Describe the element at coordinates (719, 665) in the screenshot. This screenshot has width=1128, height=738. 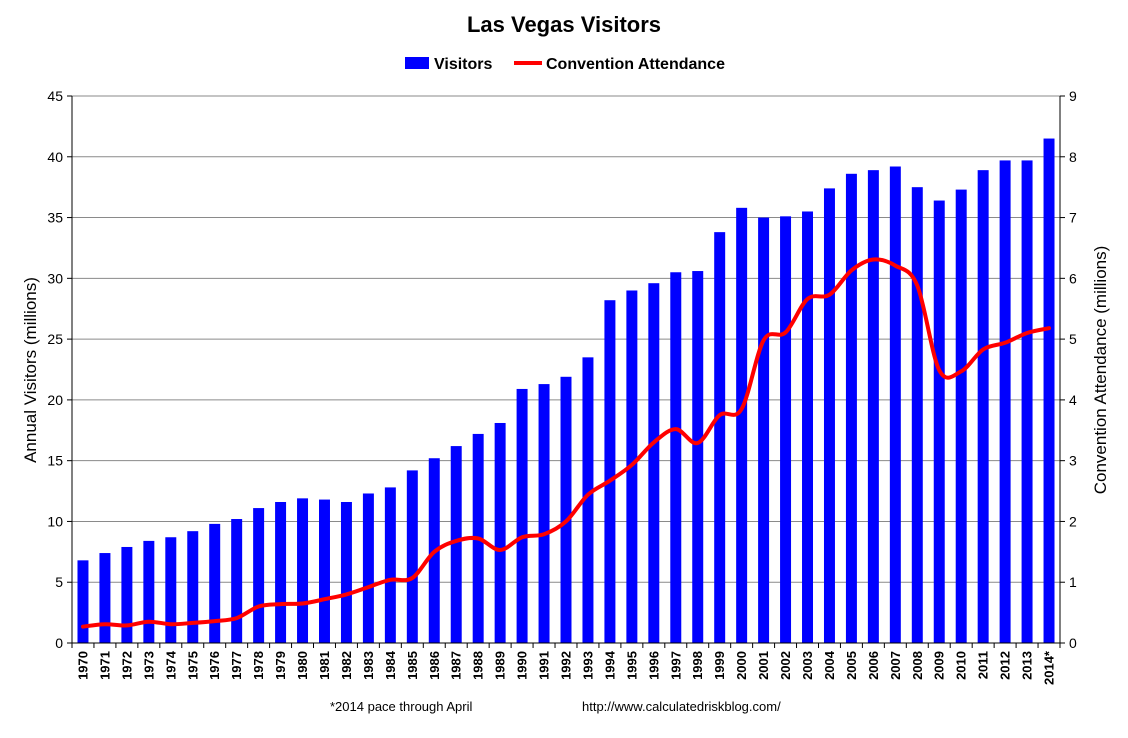
I see `x-tick-label: 1999` at that location.